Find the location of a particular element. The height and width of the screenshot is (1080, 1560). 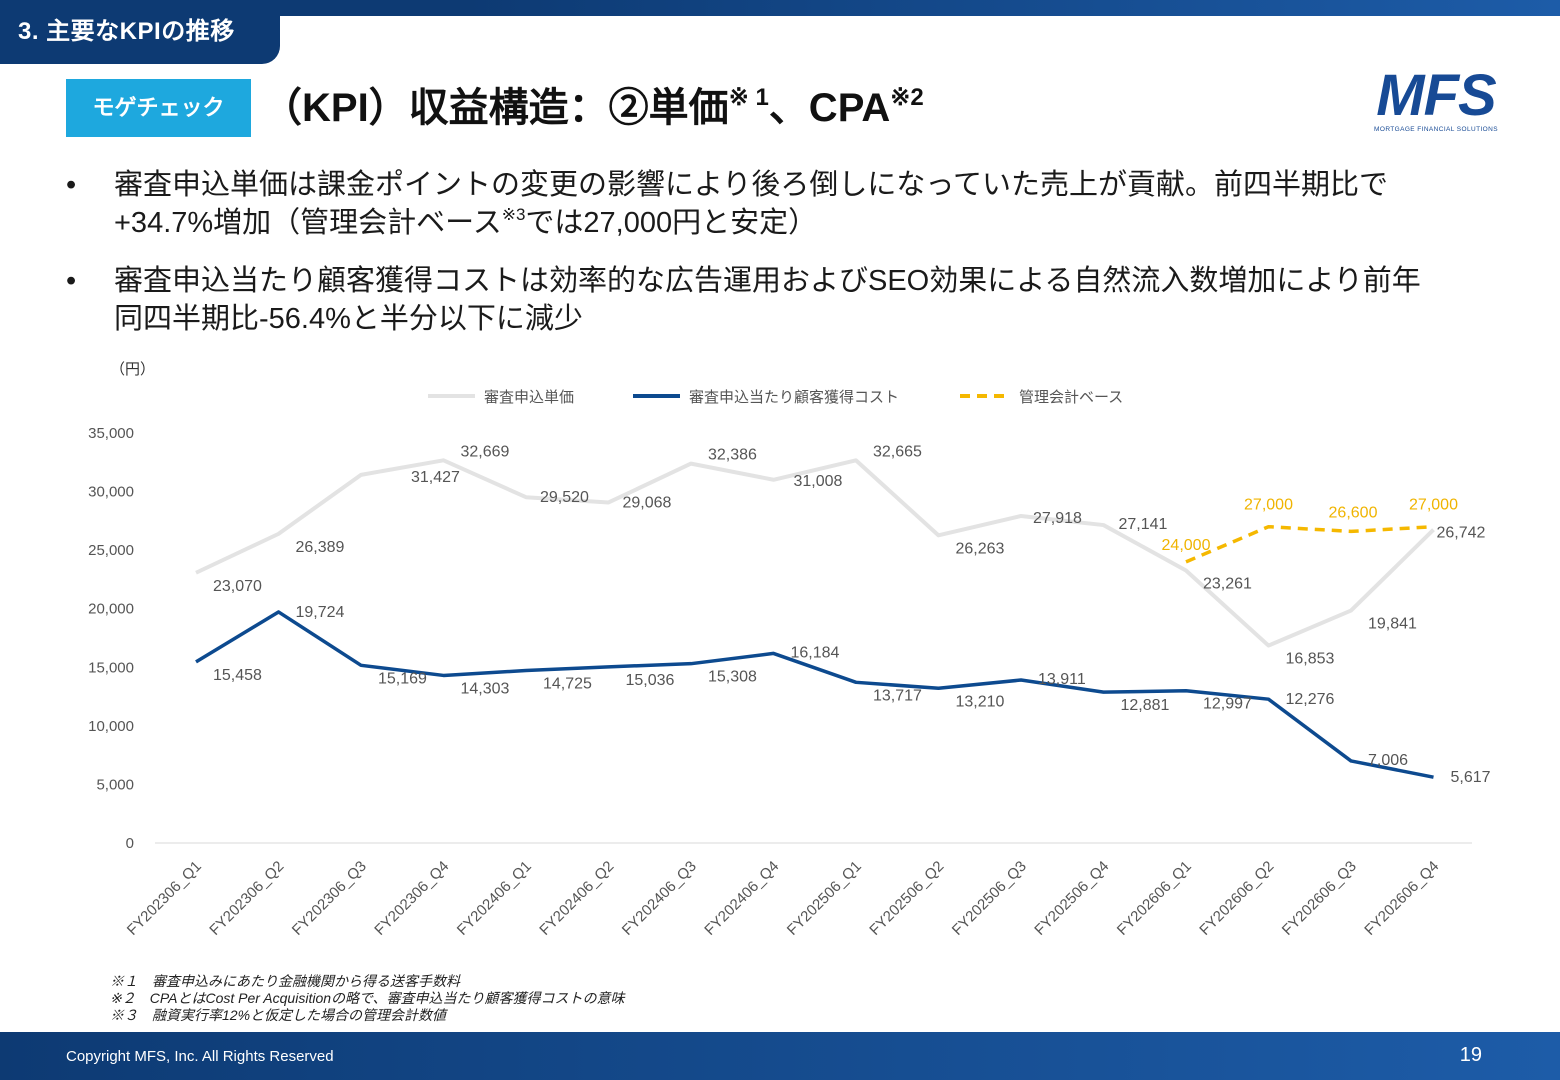

data-label-s1: 29,068 is located at coordinates (647, 502).